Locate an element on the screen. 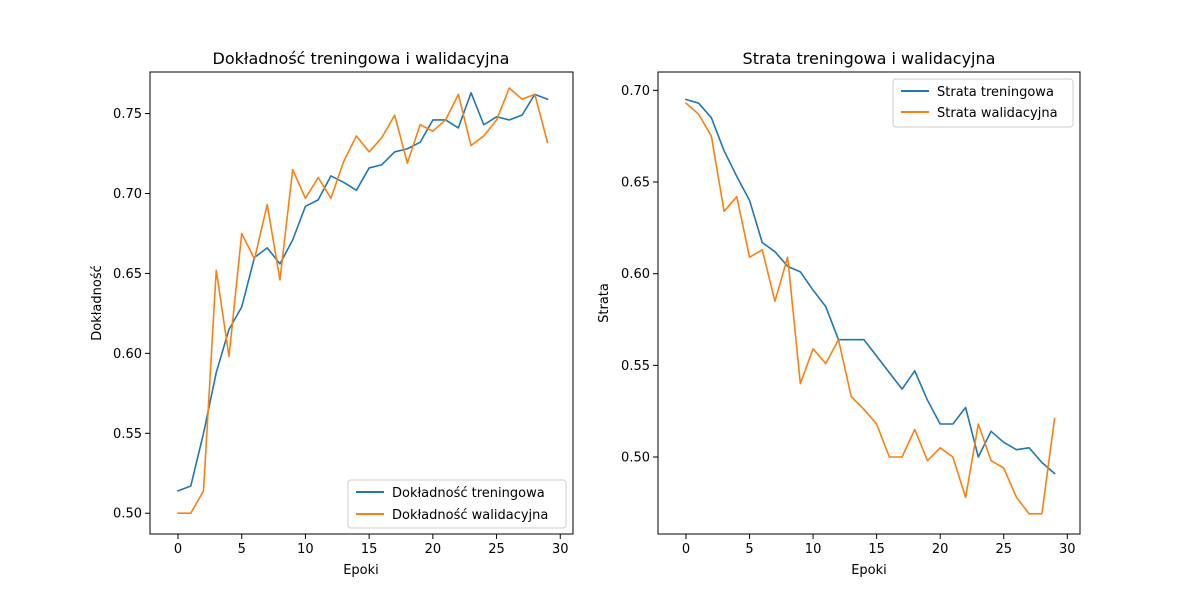 The width and height of the screenshot is (1200, 600). legend-label-training: Dokładność treningowa is located at coordinates (468, 493).